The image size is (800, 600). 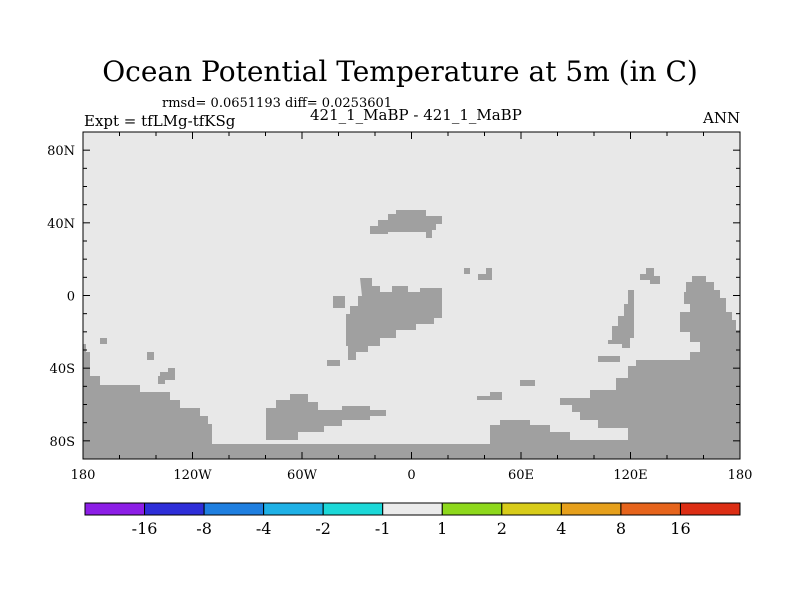 I want to click on land-island-sw2, so click(x=150, y=356).